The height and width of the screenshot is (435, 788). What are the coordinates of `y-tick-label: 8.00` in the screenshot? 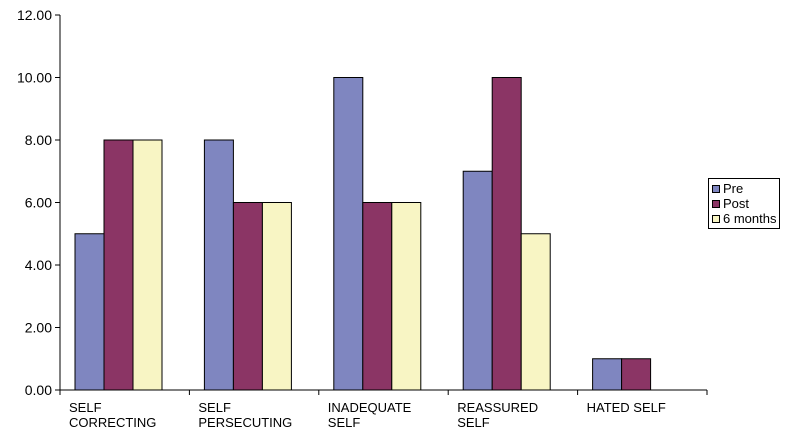 It's located at (38, 140).